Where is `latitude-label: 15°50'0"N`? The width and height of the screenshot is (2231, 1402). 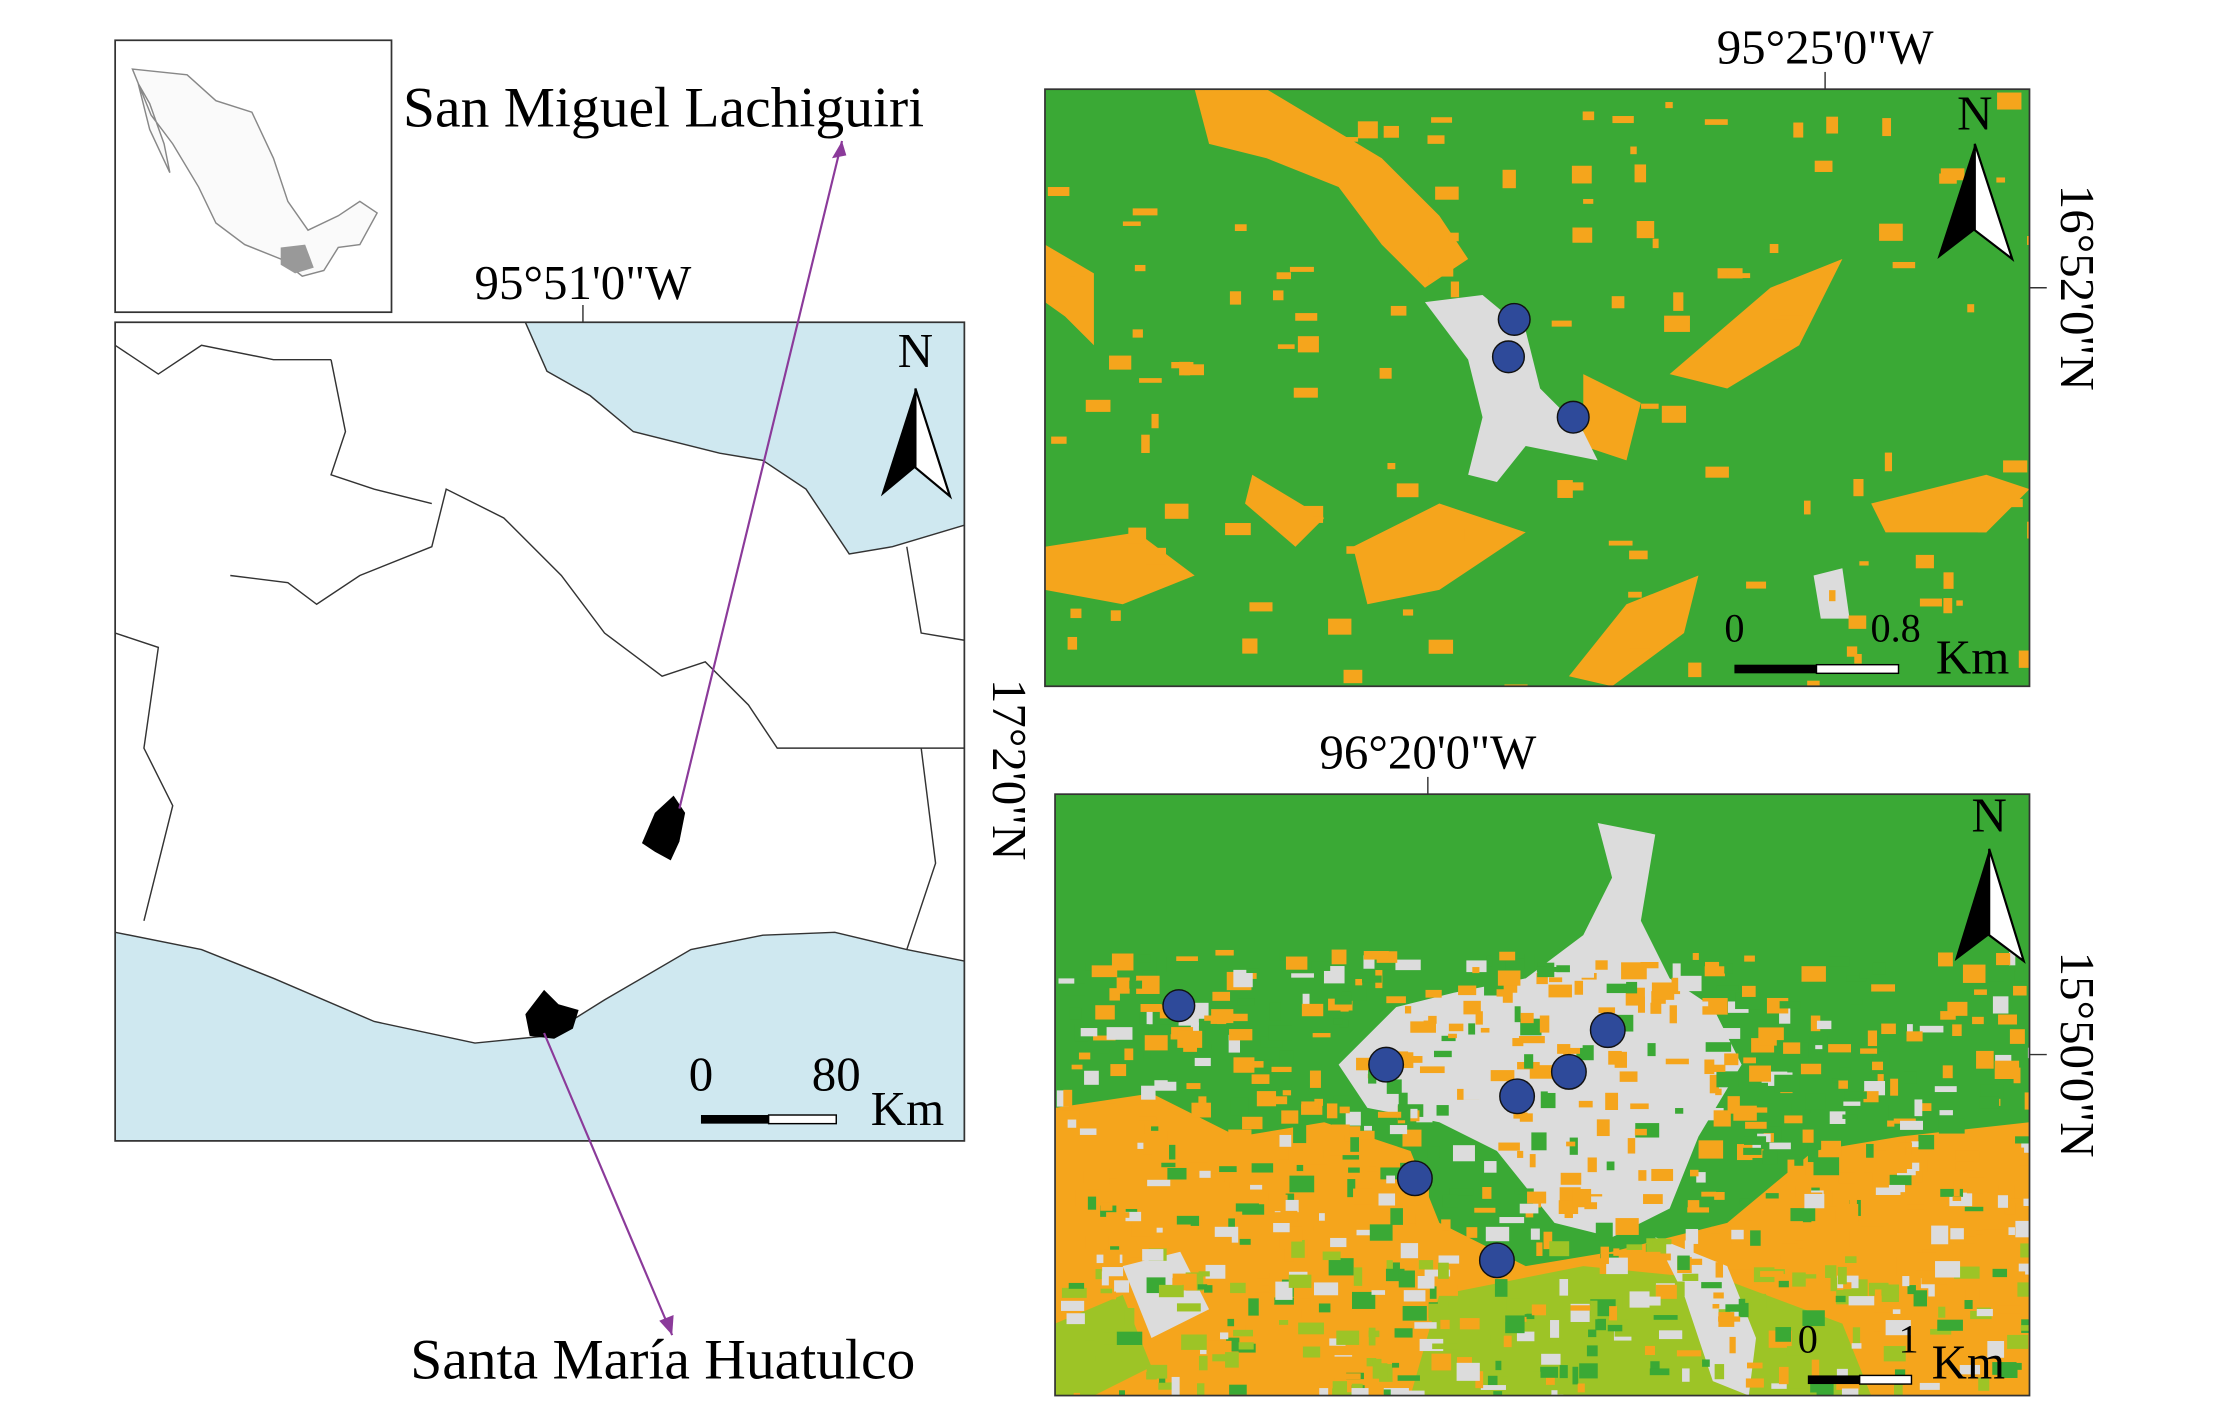 latitude-label: 15°50'0"N is located at coordinates (2077, 1055).